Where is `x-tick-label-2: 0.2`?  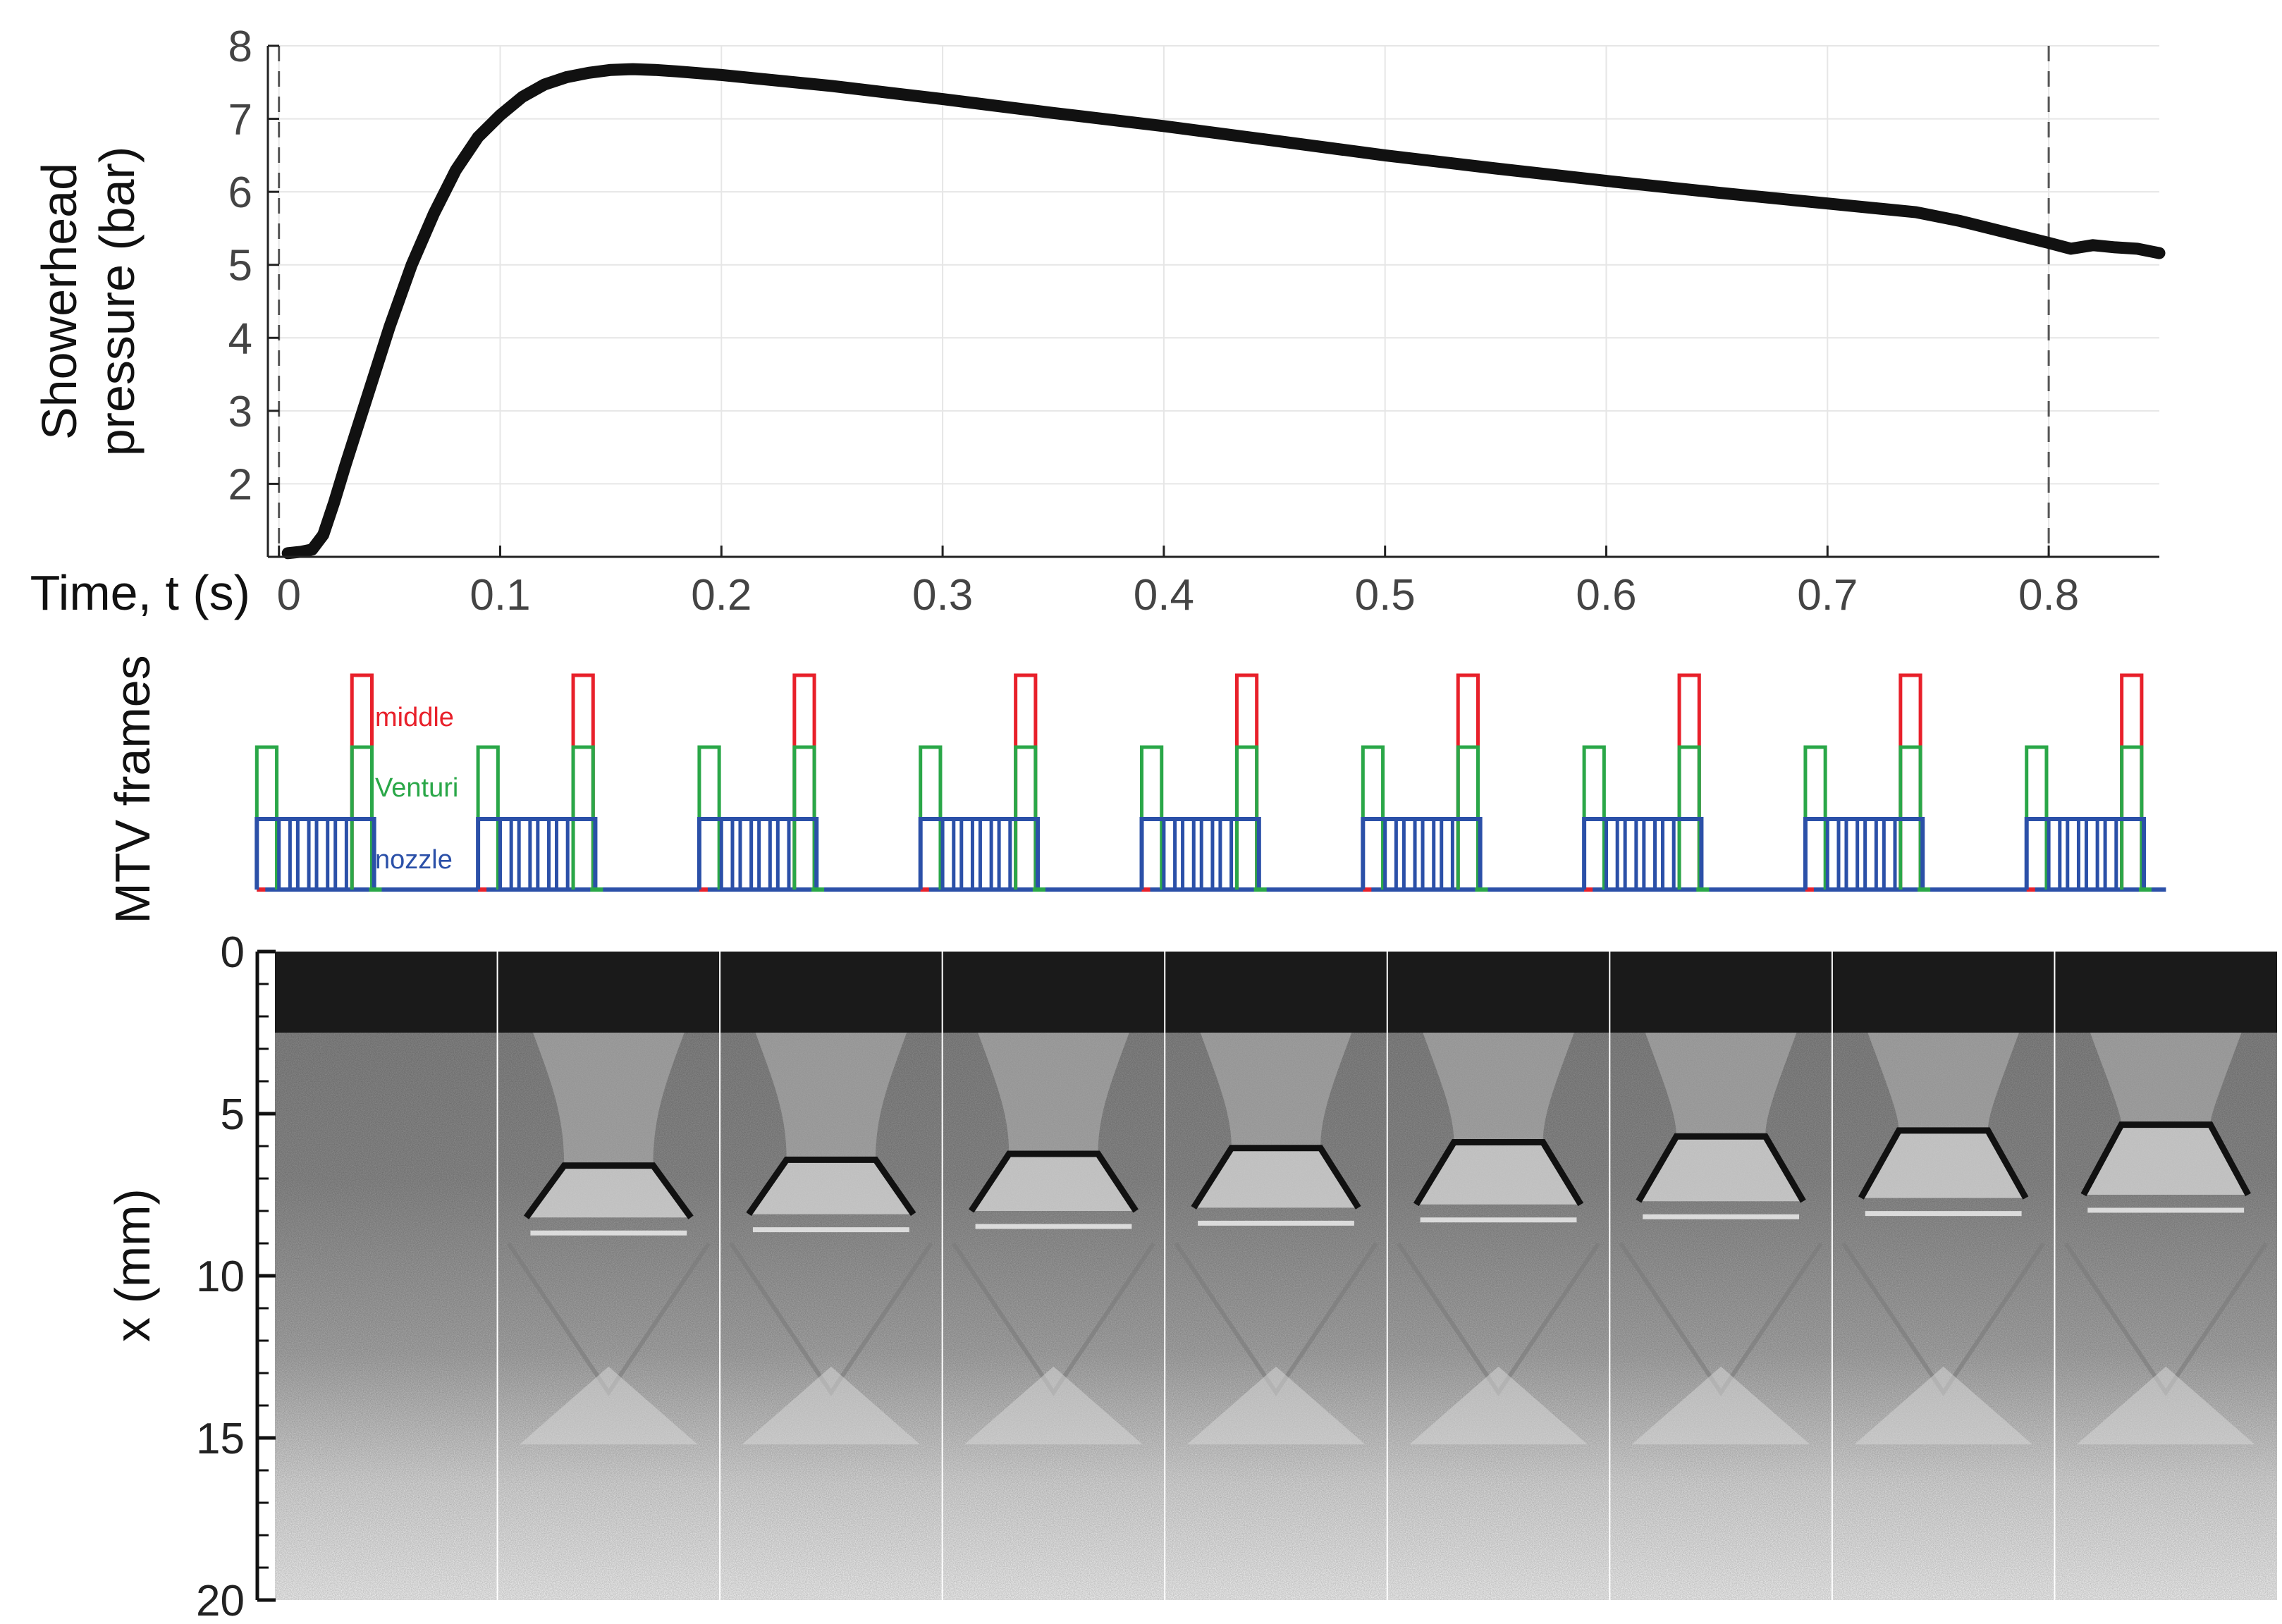 x-tick-label-2: 0.2 is located at coordinates (721, 596).